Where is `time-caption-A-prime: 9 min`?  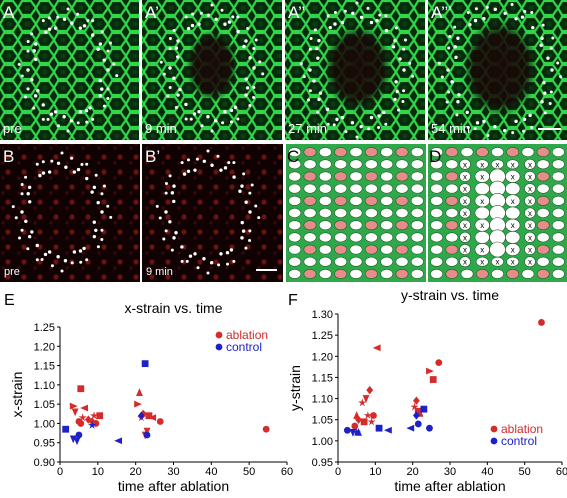
time-caption-A-prime: 9 min is located at coordinates (161, 128).